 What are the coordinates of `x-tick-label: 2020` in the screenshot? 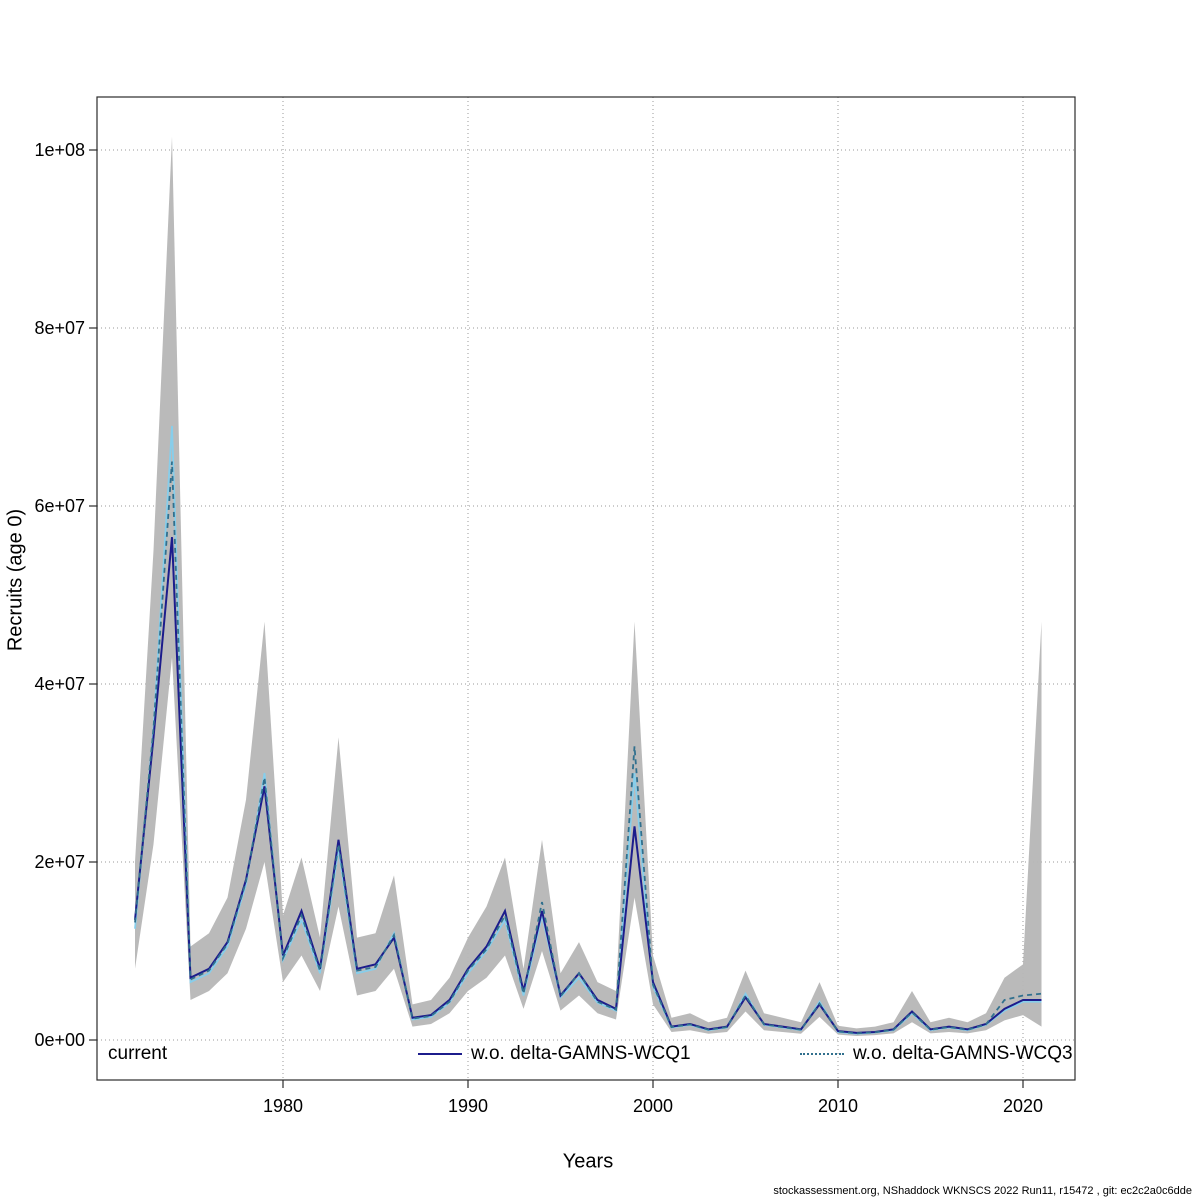 It's located at (1023, 1106).